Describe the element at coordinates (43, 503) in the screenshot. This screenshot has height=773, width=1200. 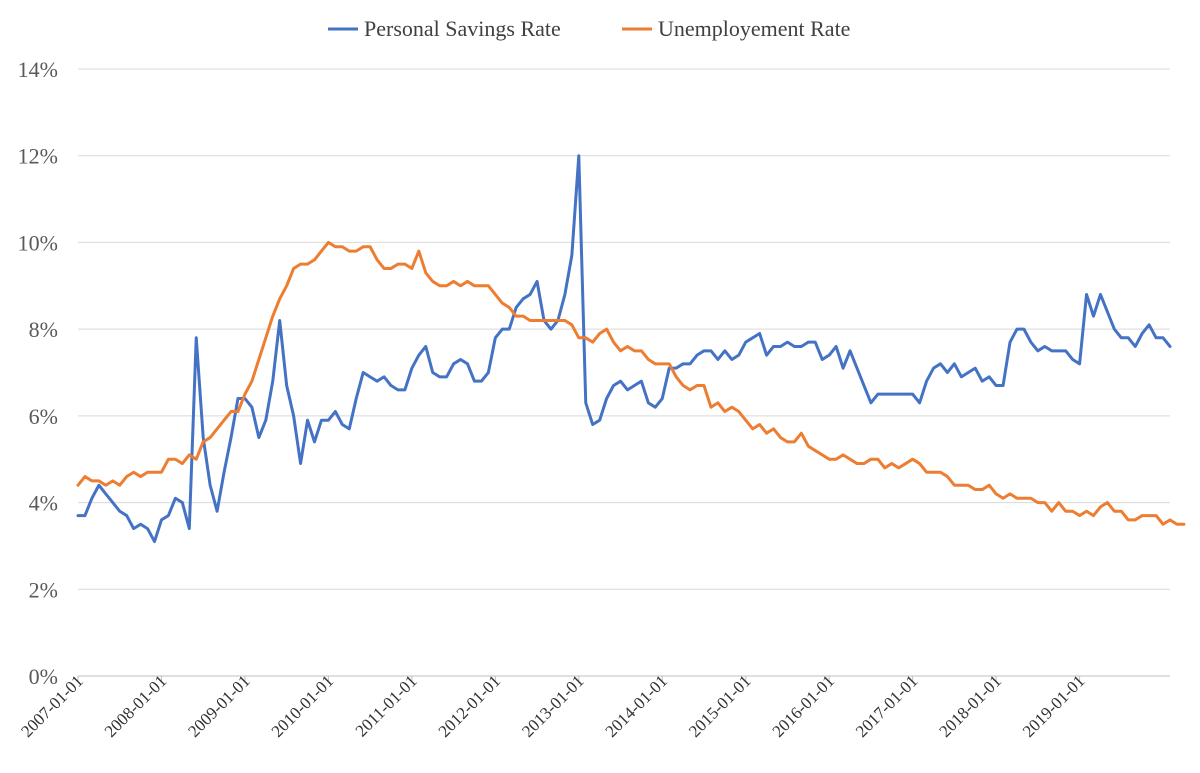
I see `y-tick-label: 4%` at that location.